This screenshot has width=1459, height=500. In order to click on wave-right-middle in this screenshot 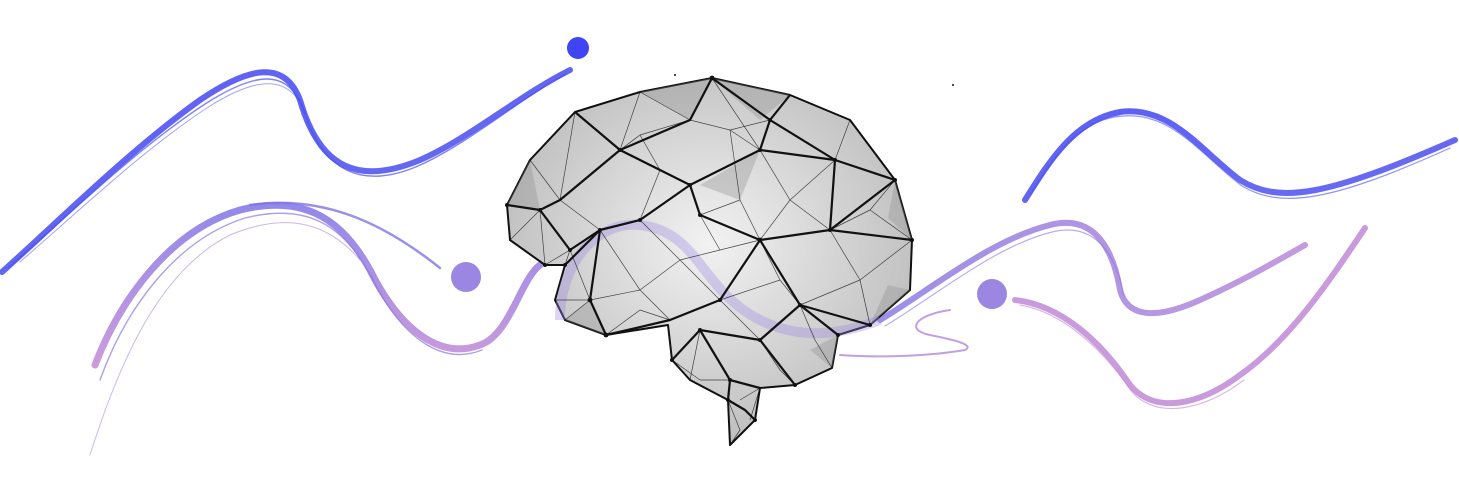, I will do `click(1092, 271)`.